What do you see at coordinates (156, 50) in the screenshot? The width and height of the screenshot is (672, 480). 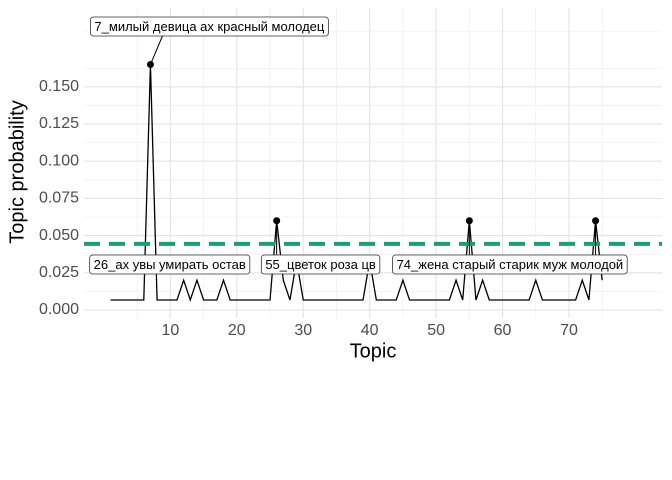 I see `annotation-connector` at bounding box center [156, 50].